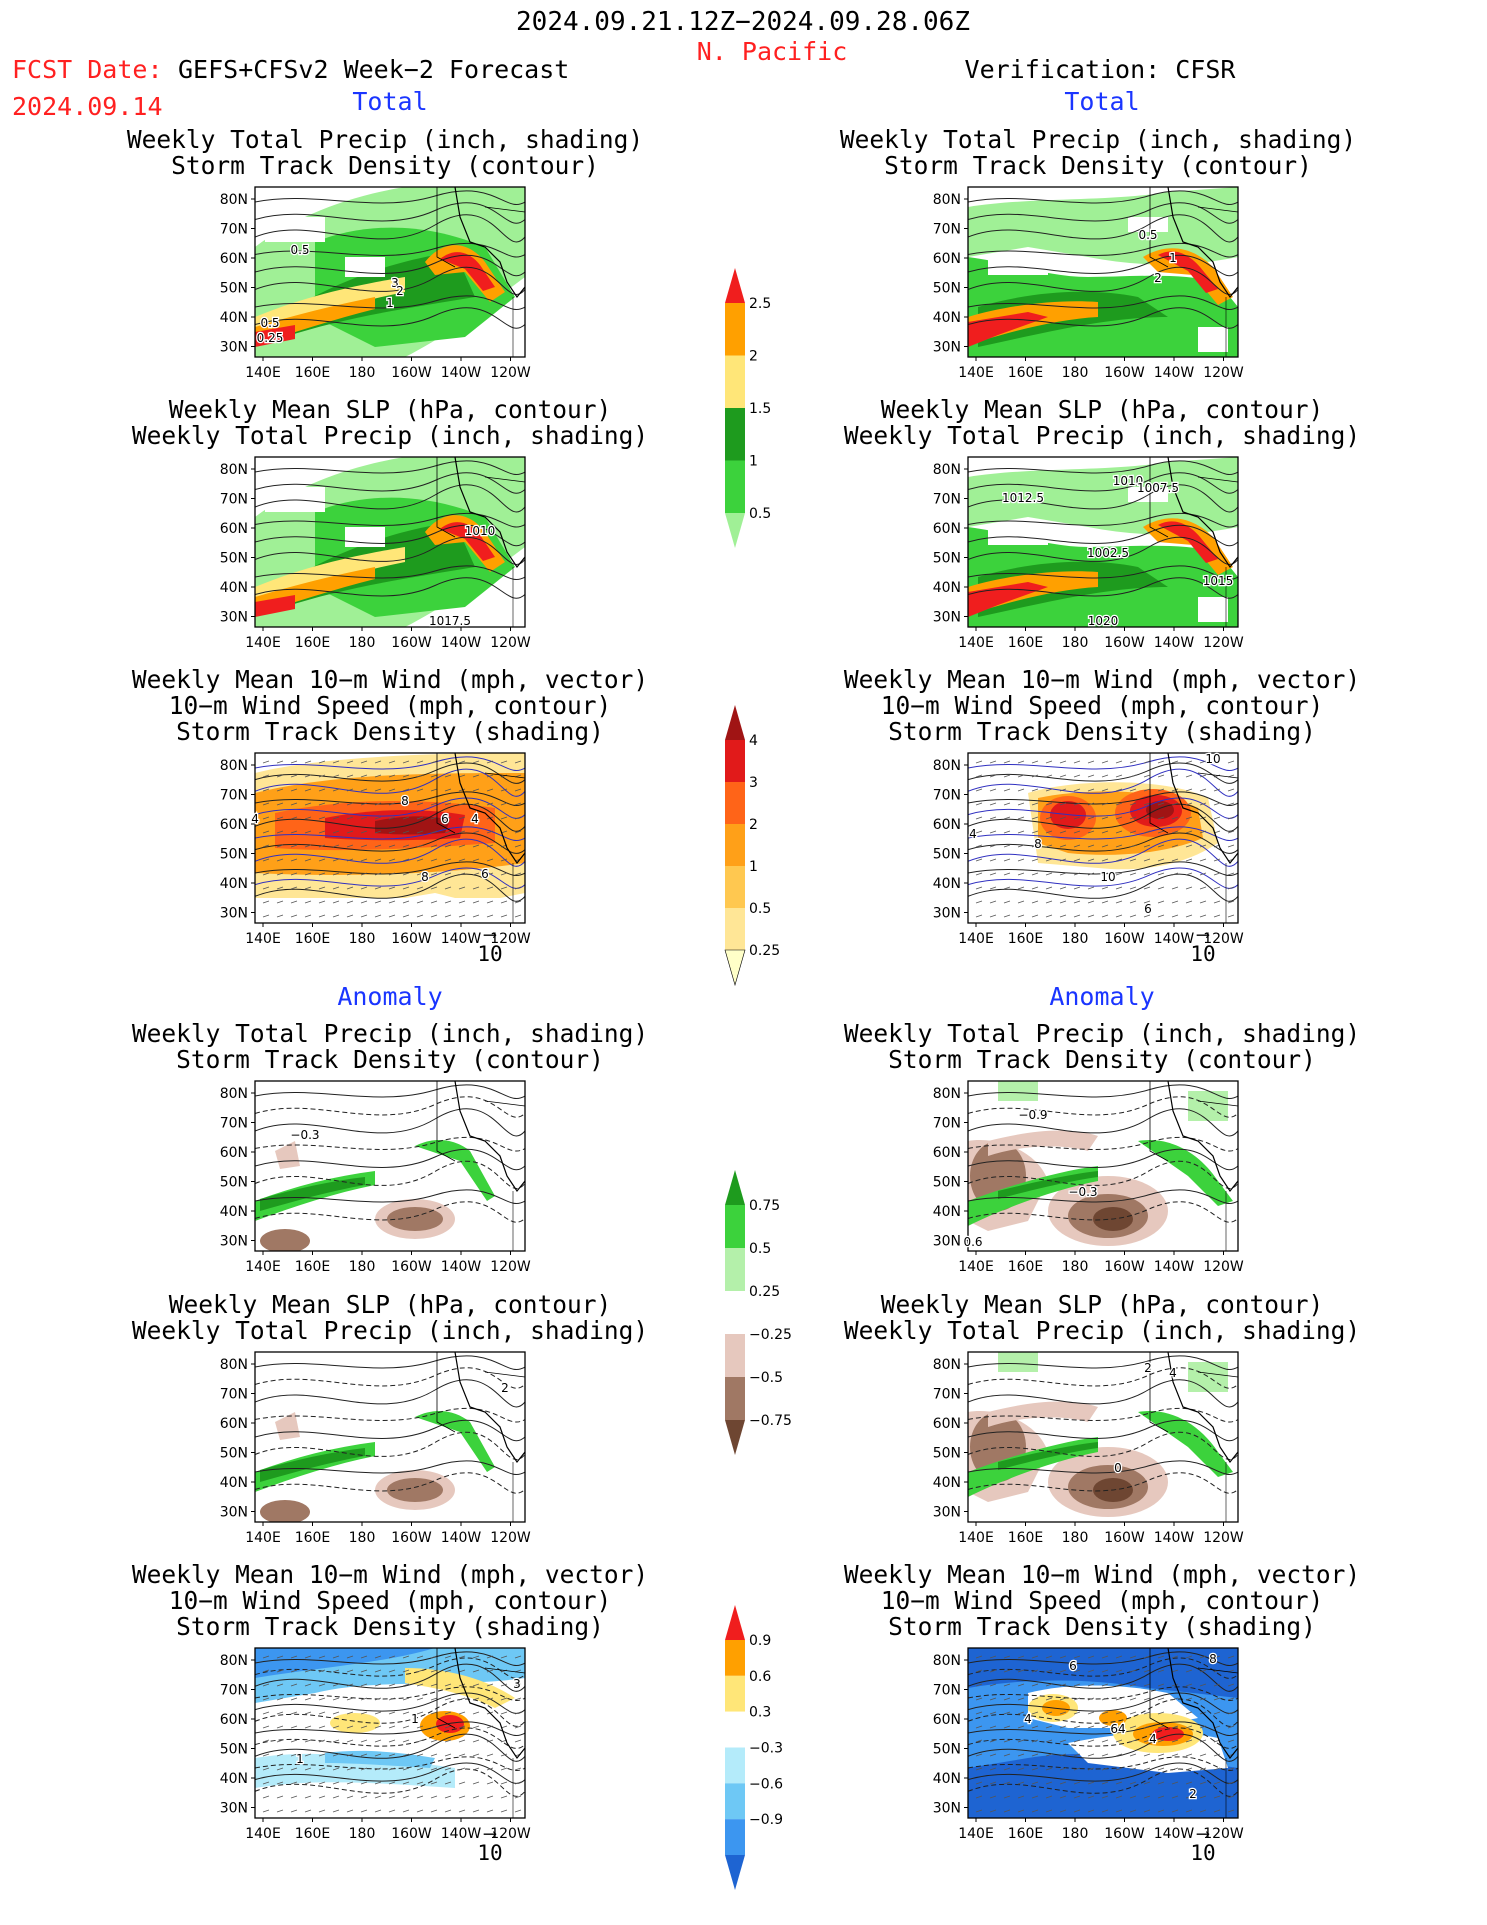 The image size is (1487, 1925). What do you see at coordinates (766, 1784) in the screenshot?
I see `colorbar-label: −0.6` at bounding box center [766, 1784].